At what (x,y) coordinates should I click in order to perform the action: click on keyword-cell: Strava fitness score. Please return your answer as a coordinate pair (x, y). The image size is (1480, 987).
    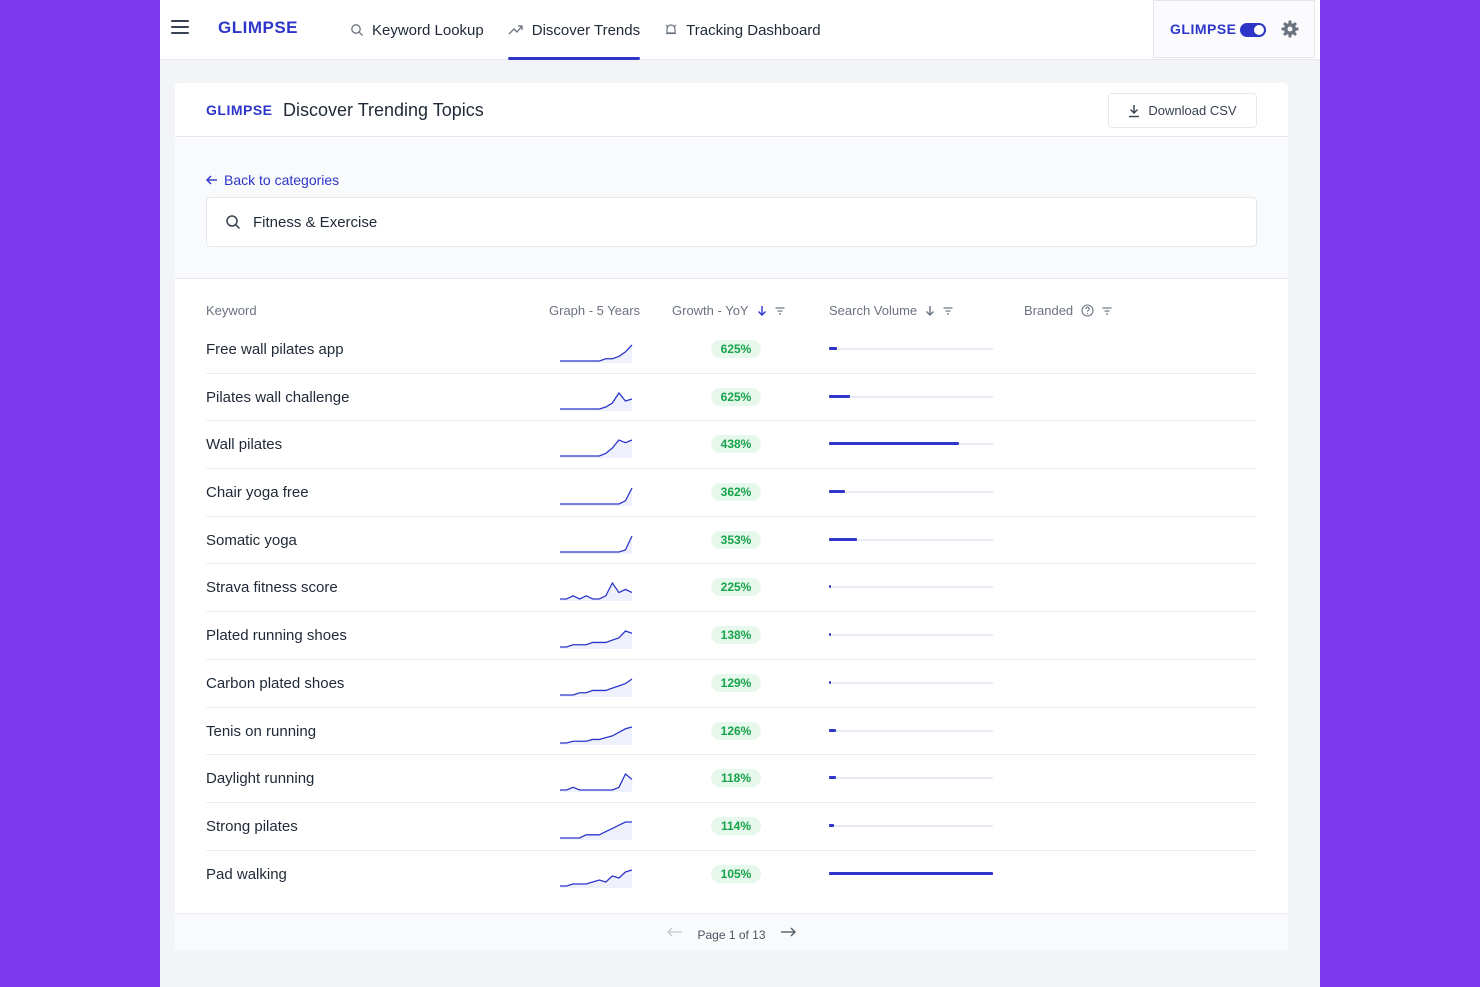
    Looking at the image, I should click on (272, 588).